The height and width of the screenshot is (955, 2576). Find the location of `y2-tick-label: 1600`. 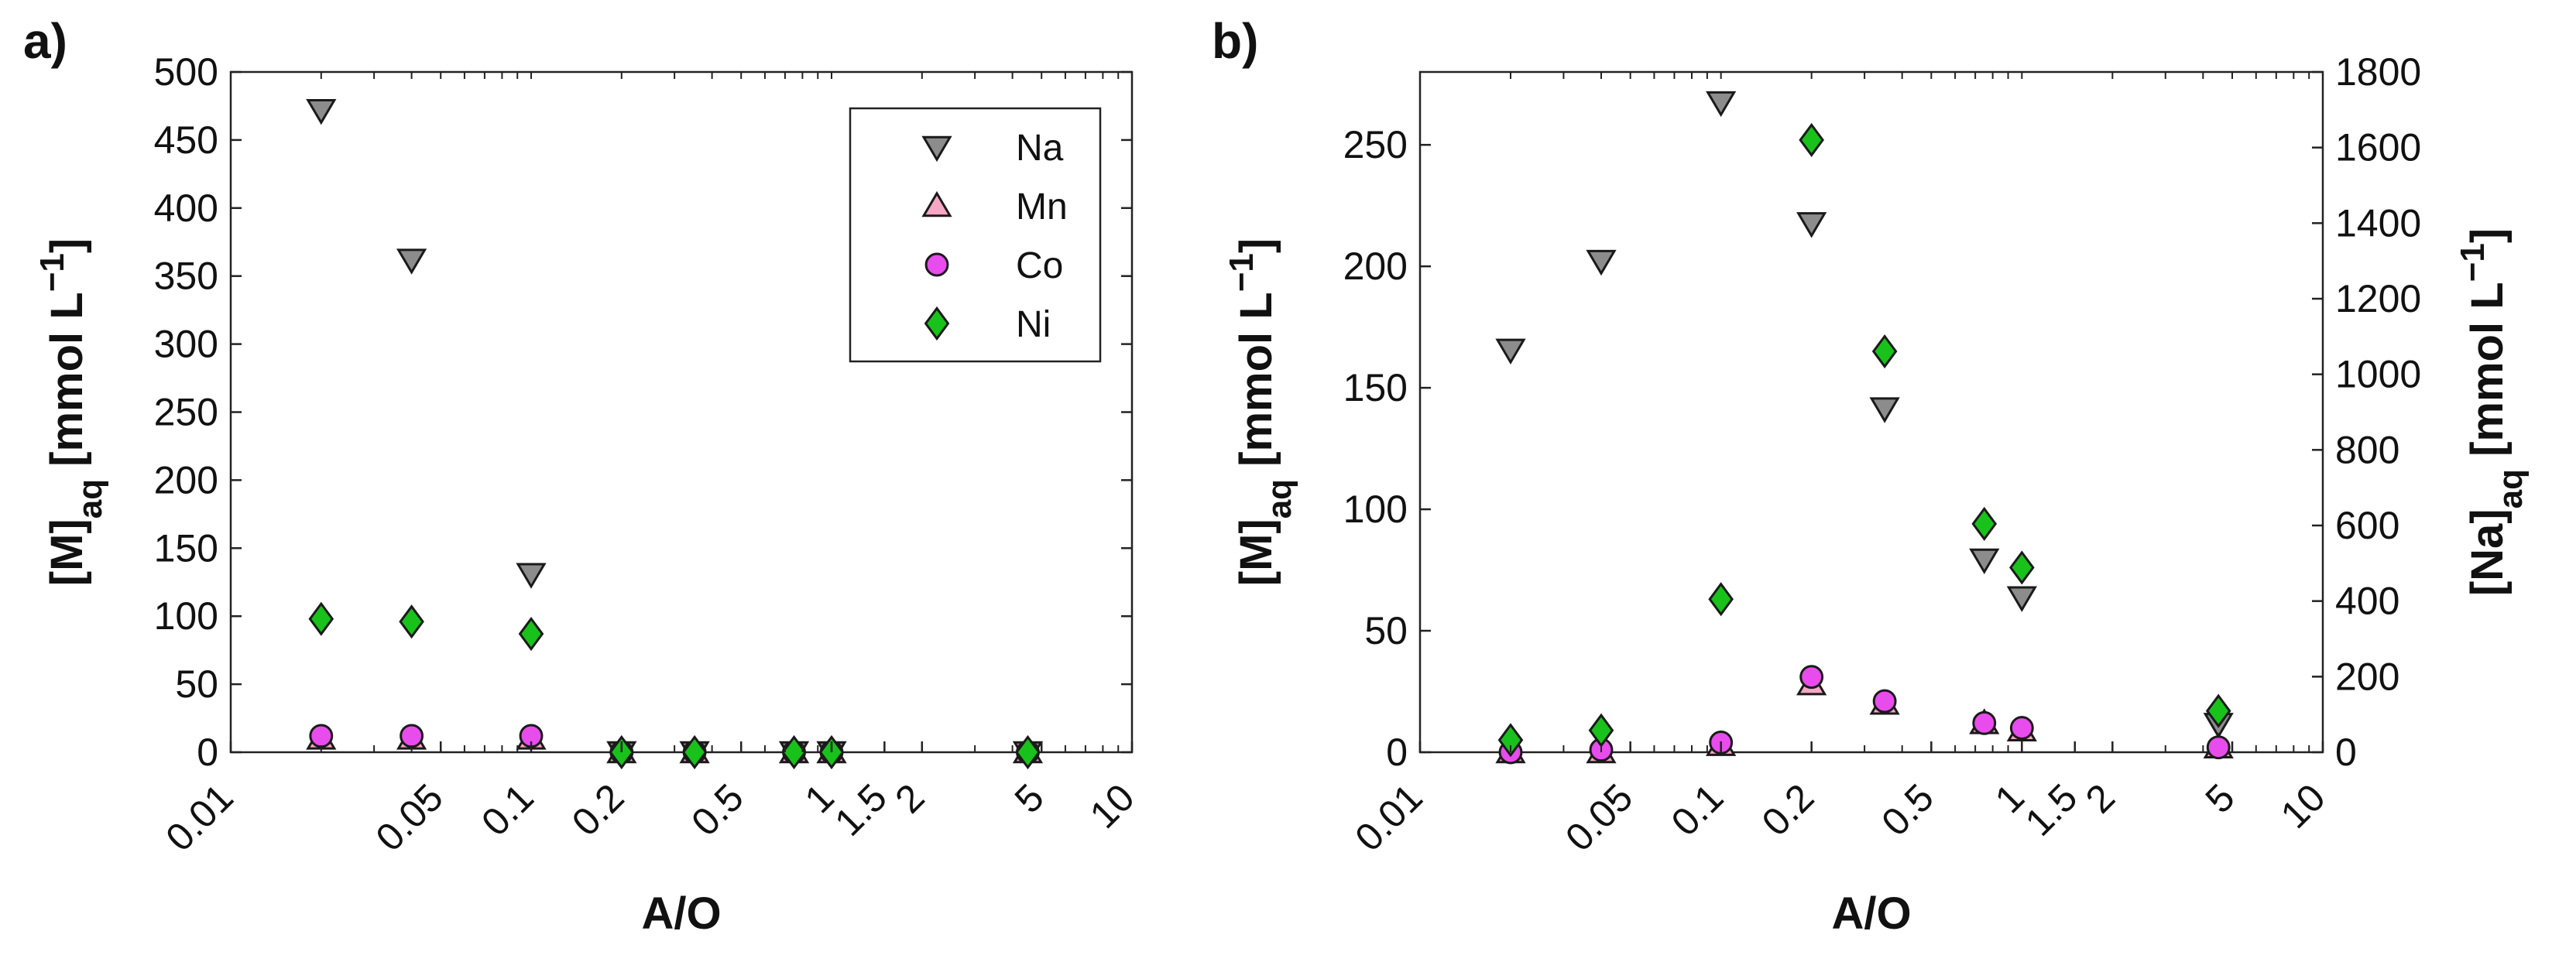

y2-tick-label: 1600 is located at coordinates (2378, 147).